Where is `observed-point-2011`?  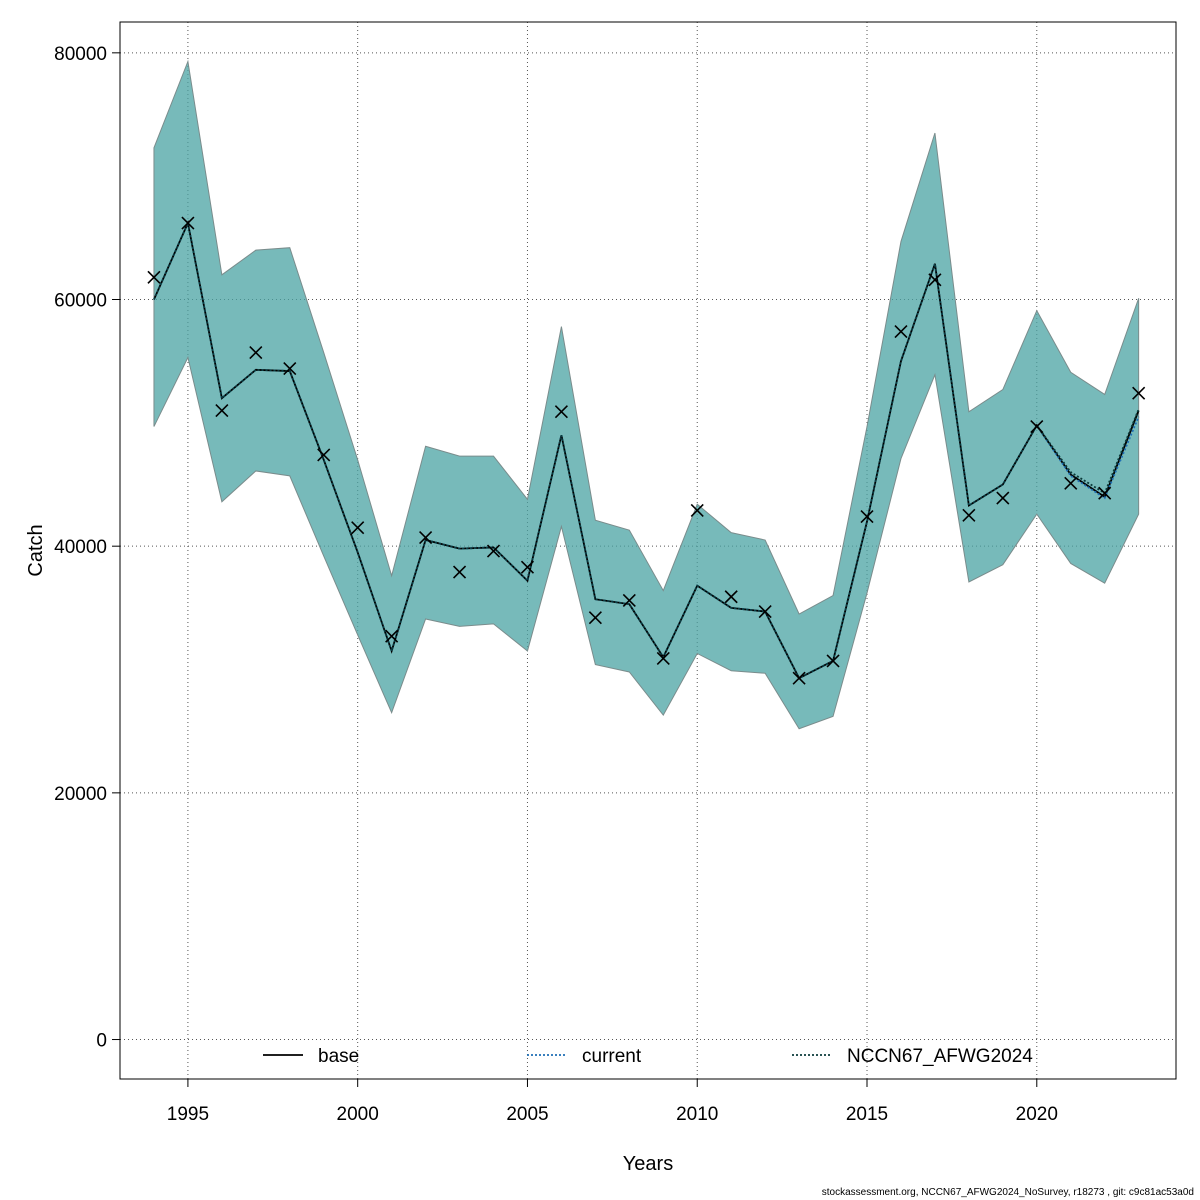 observed-point-2011 is located at coordinates (731, 597).